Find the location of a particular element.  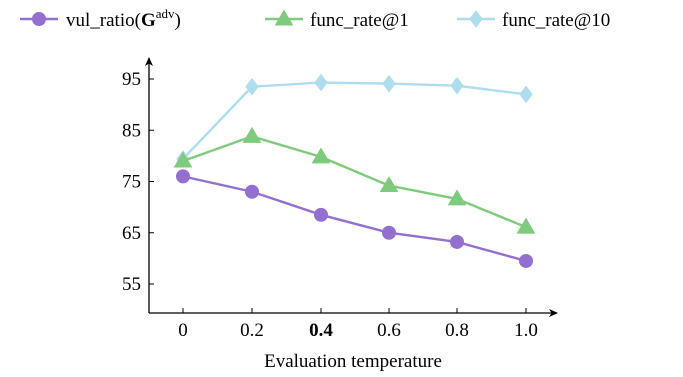

y-tick-label: 65 is located at coordinates (131, 233).